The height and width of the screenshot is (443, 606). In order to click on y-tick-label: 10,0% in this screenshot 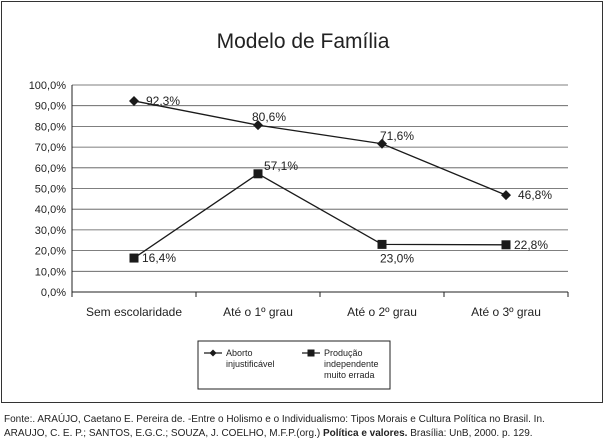, I will do `click(50, 272)`.